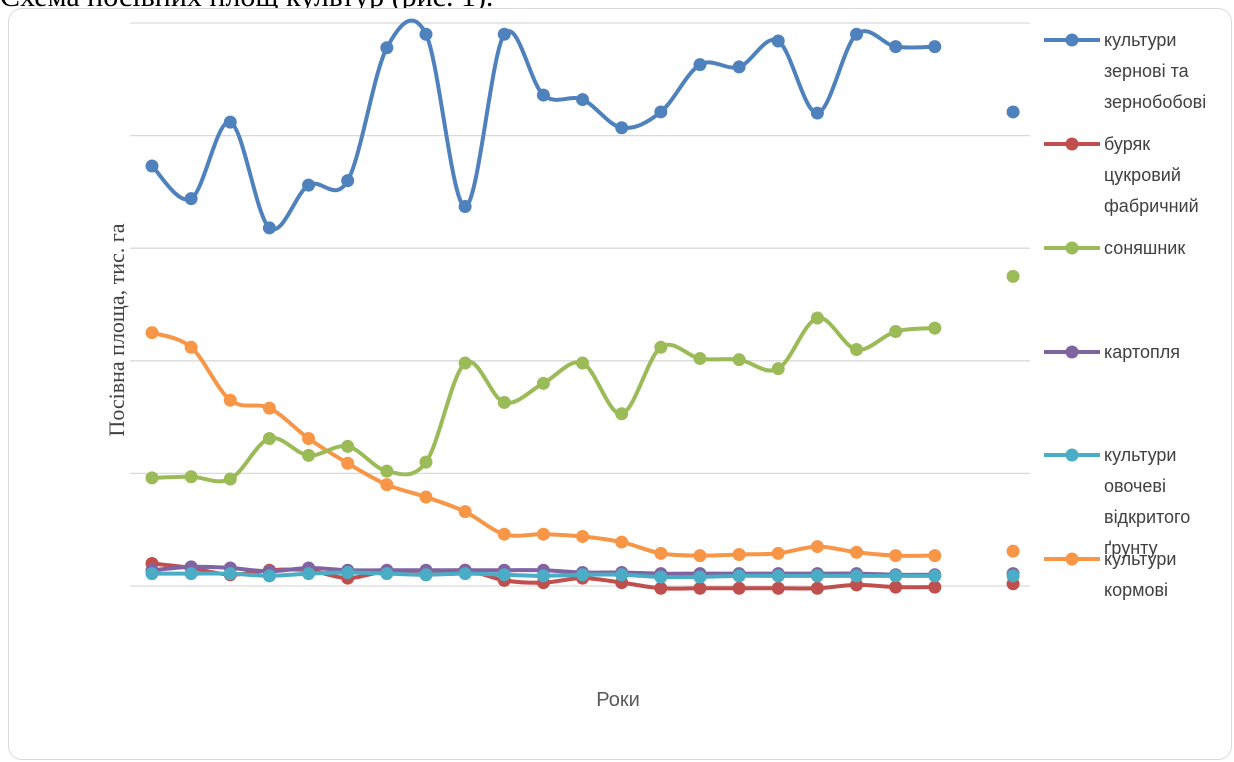 This screenshot has width=1234, height=762. I want to click on legend-entry: культури зернові та зернобобові, so click(1125, 71).